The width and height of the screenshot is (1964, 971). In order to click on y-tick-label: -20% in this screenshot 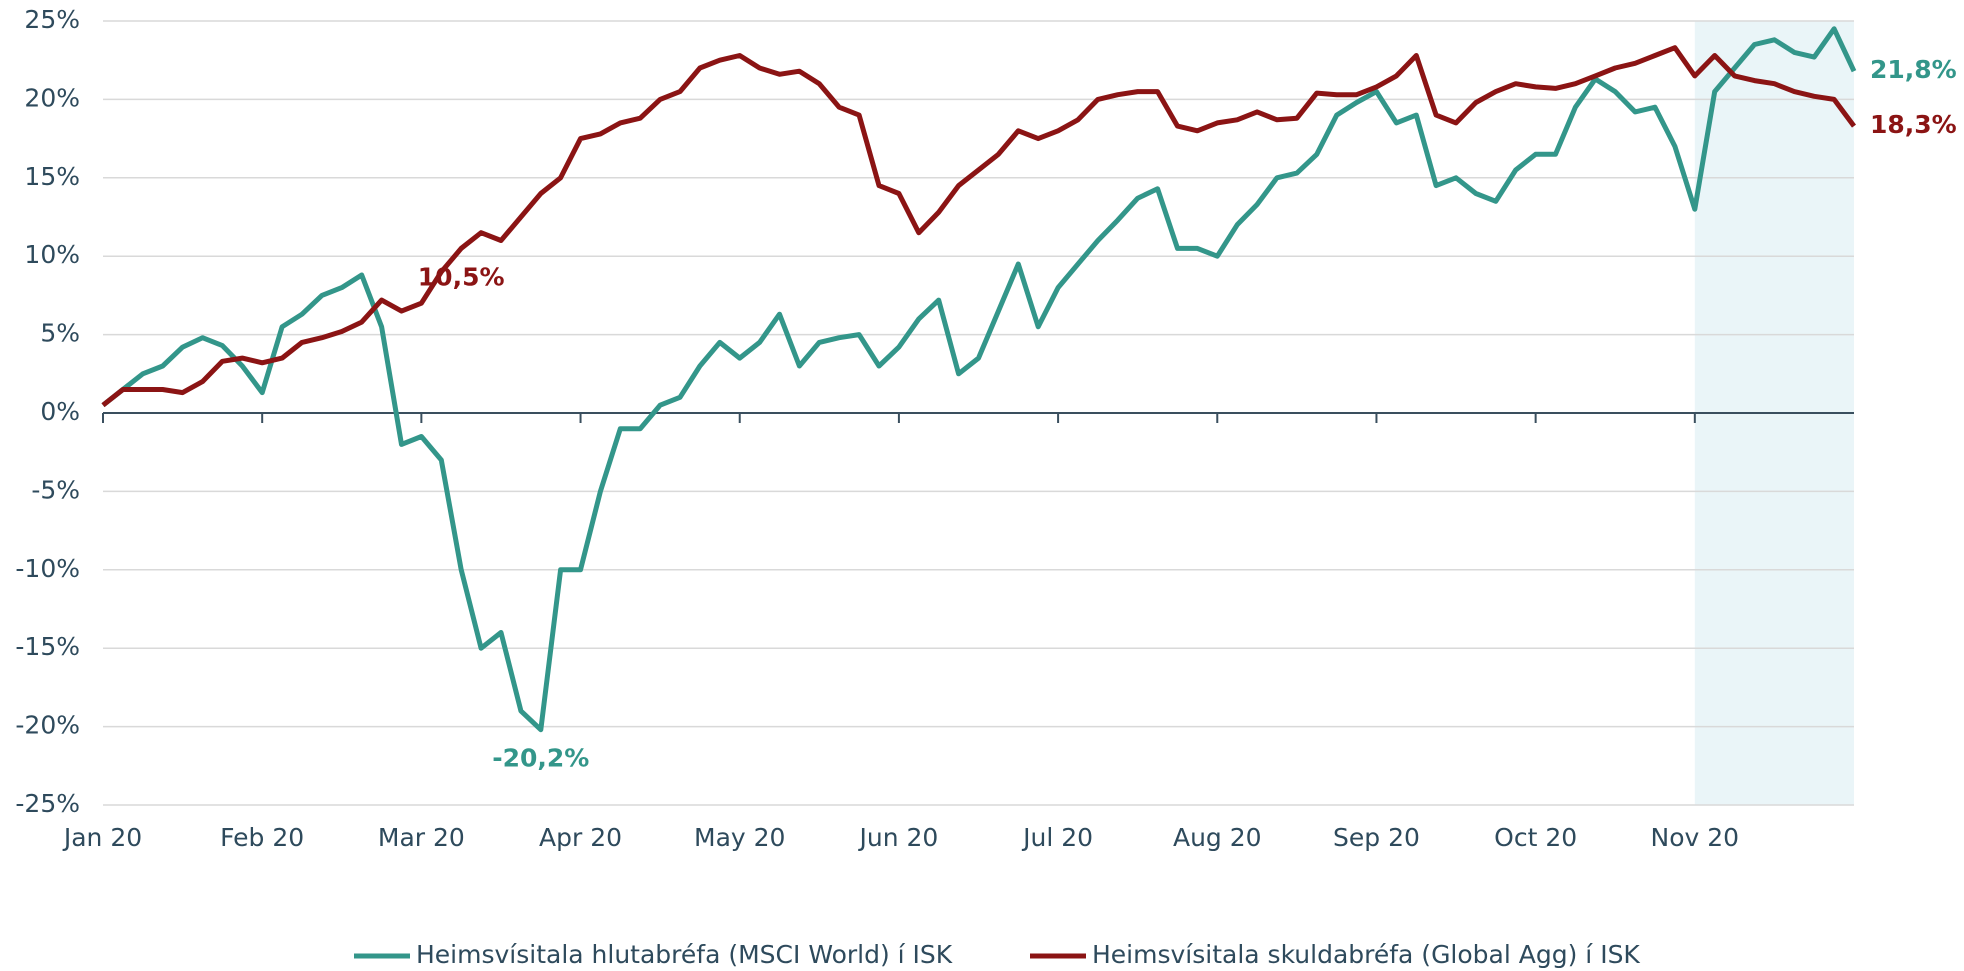, I will do `click(47, 725)`.